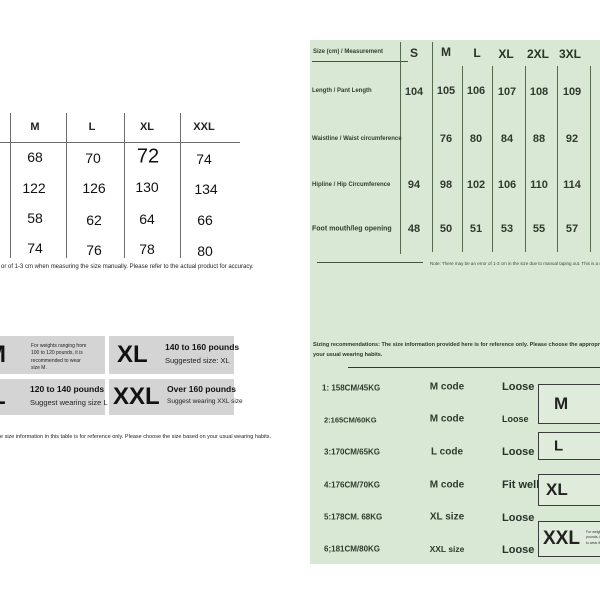 This screenshot has height=600, width=600. What do you see at coordinates (572, 139) in the screenshot?
I see `table-cell: 92` at bounding box center [572, 139].